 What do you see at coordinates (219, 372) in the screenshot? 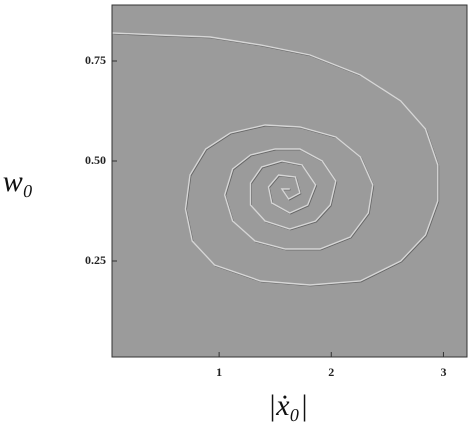
I see `x-tick-label: 1` at bounding box center [219, 372].